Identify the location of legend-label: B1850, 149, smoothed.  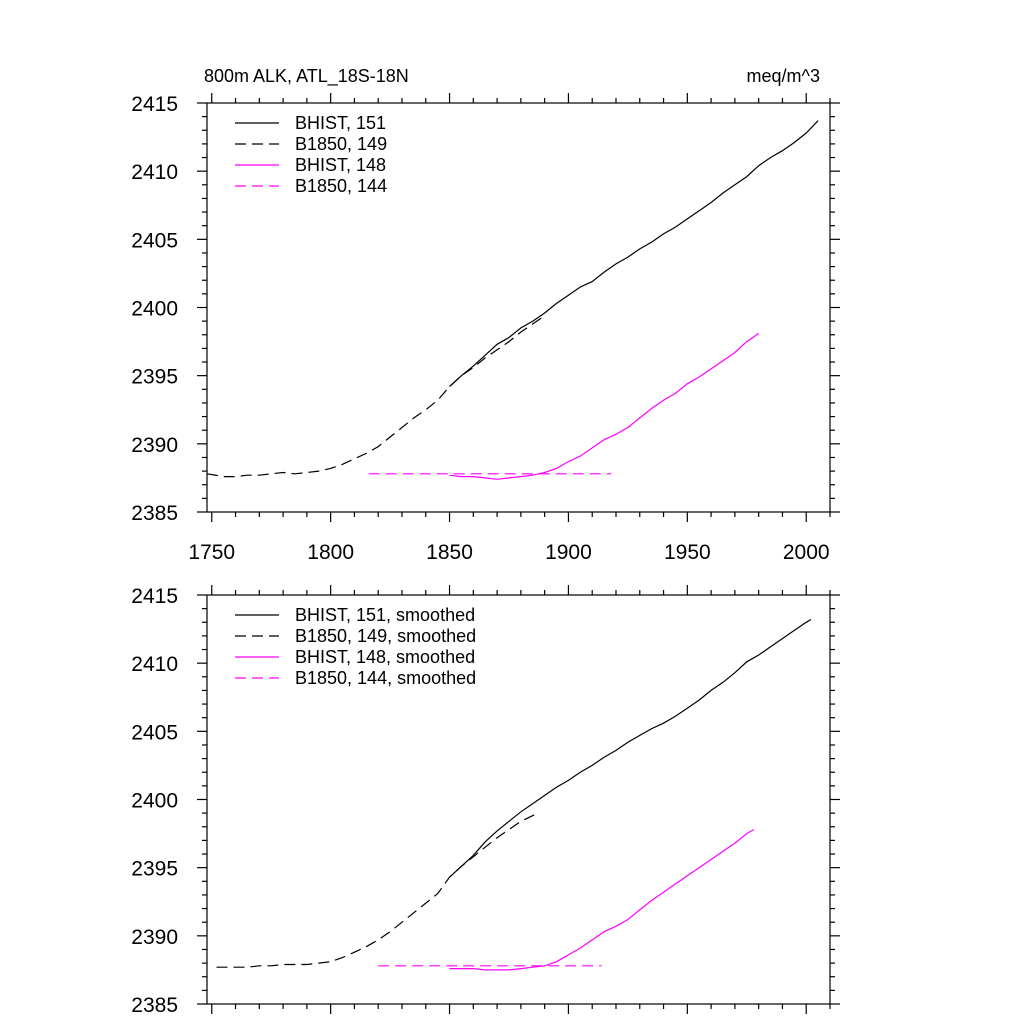
(385, 636).